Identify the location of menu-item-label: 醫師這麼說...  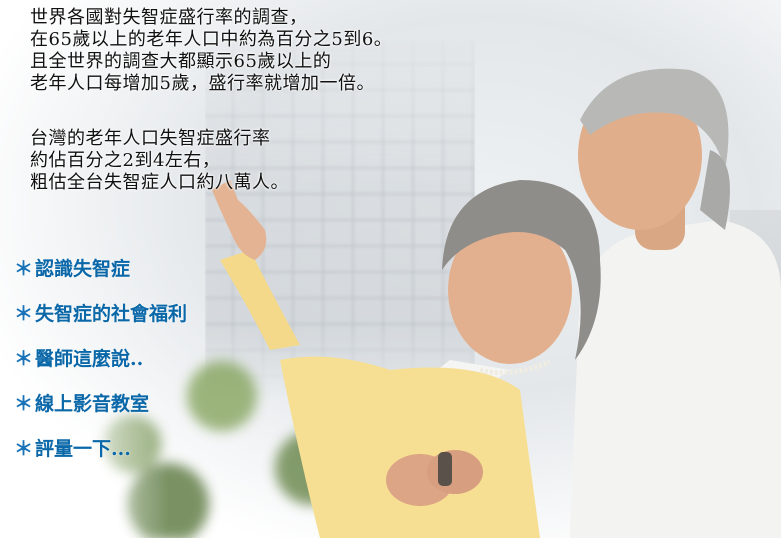
(89, 359).